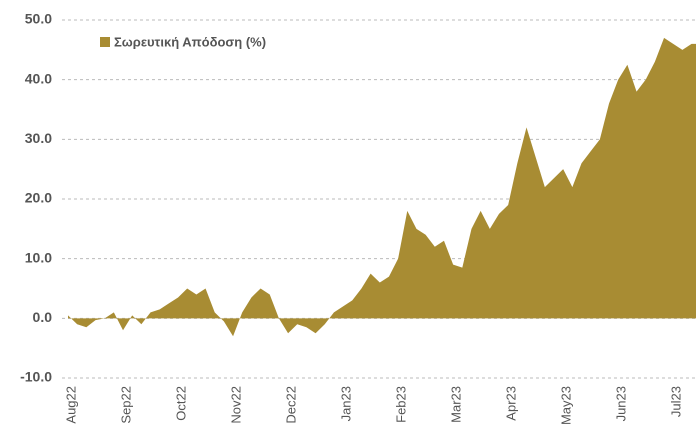  Describe the element at coordinates (105, 42) in the screenshot. I see `legend-swatch` at that location.